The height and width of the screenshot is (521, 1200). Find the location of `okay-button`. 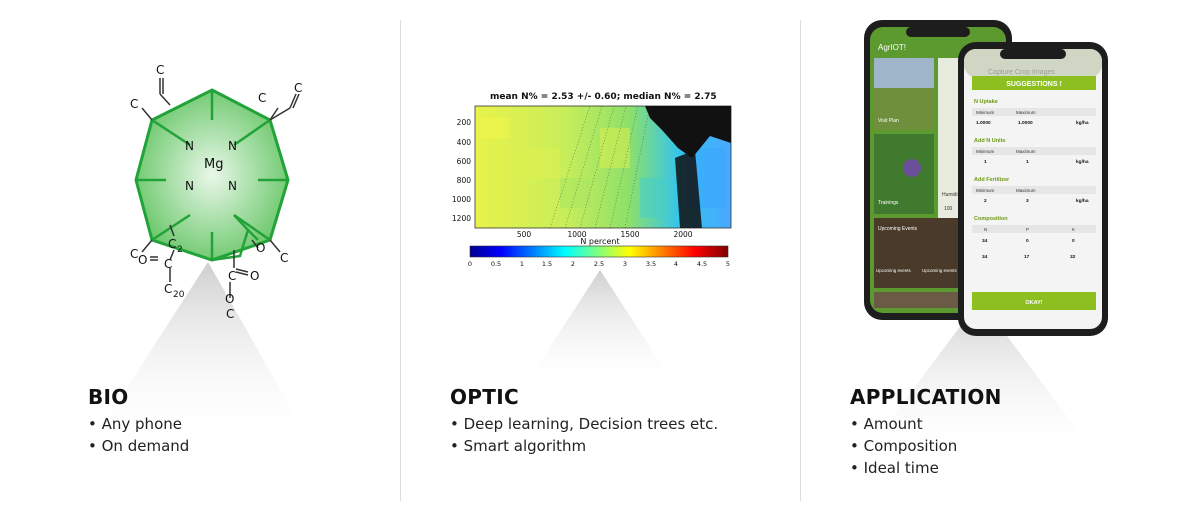

okay-button is located at coordinates (1034, 301).